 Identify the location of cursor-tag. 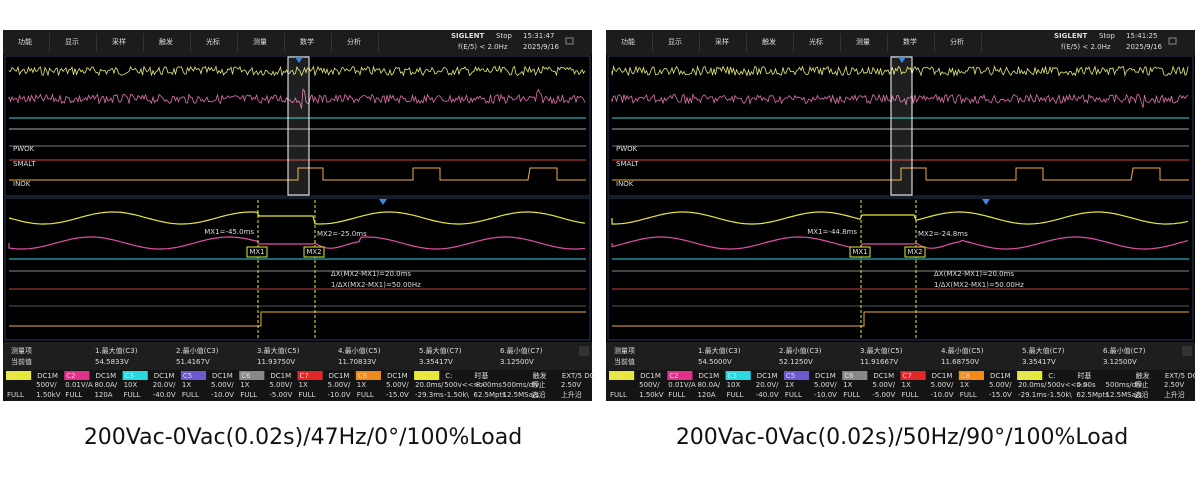
(915, 252).